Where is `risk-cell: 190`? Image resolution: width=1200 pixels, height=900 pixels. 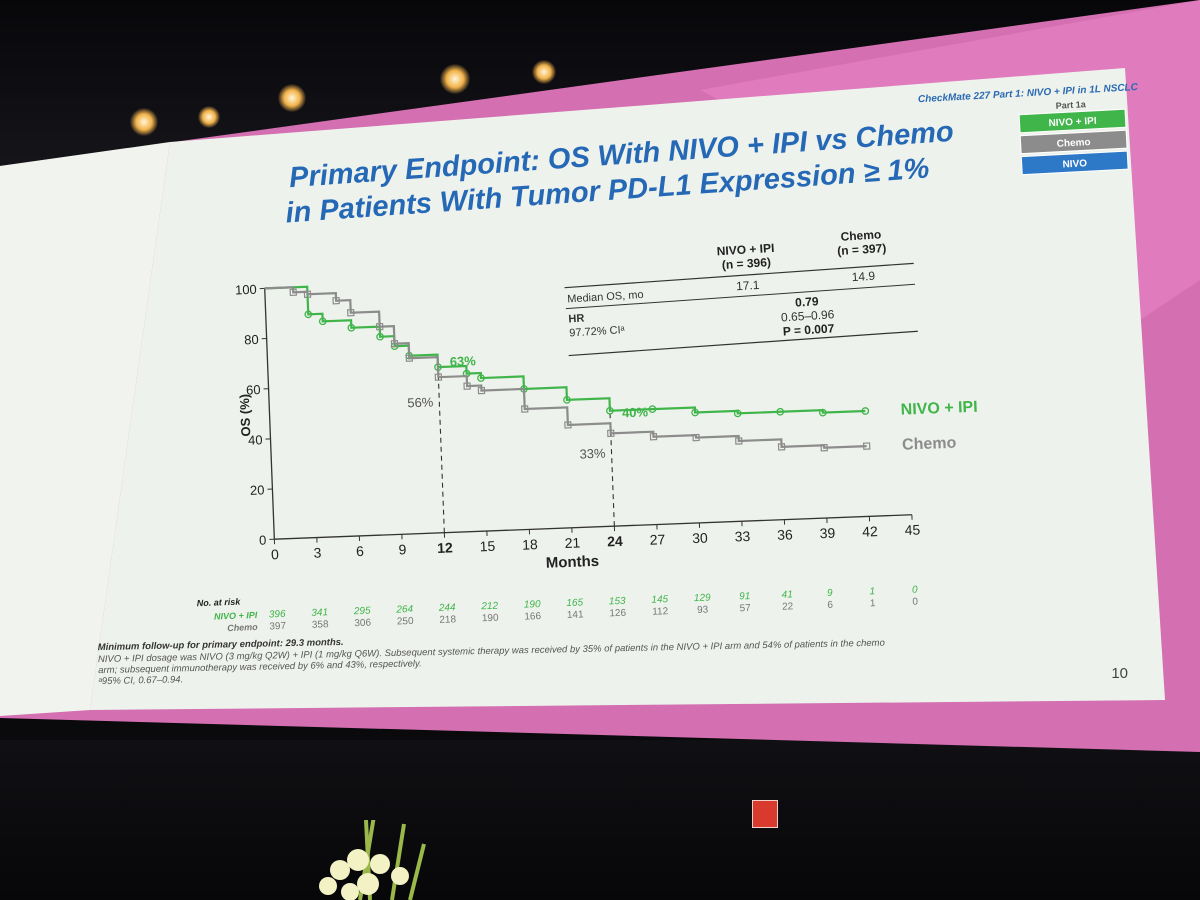 risk-cell: 190 is located at coordinates (533, 605).